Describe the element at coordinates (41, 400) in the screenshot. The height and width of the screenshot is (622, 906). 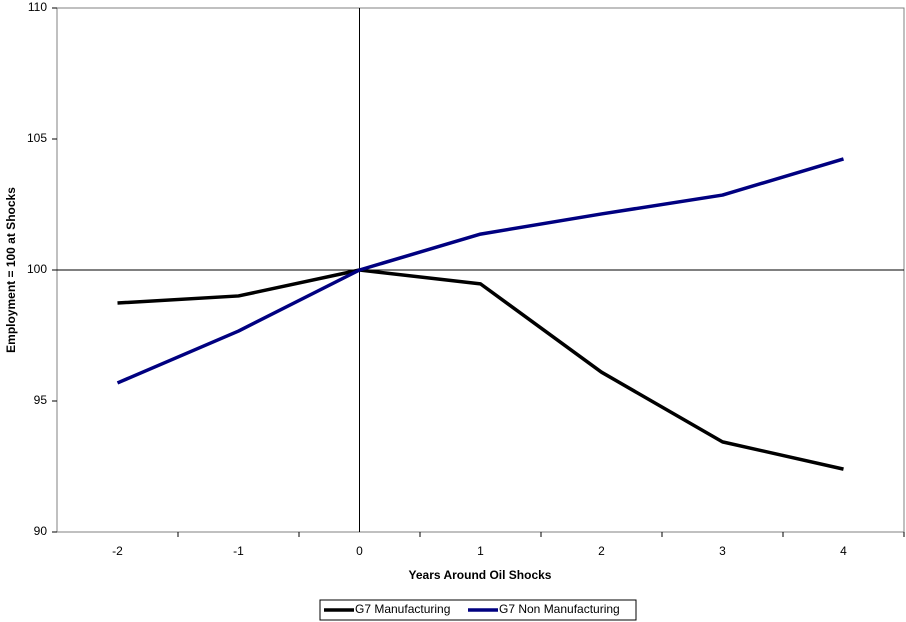
I see `y-tick-label: 95` at that location.